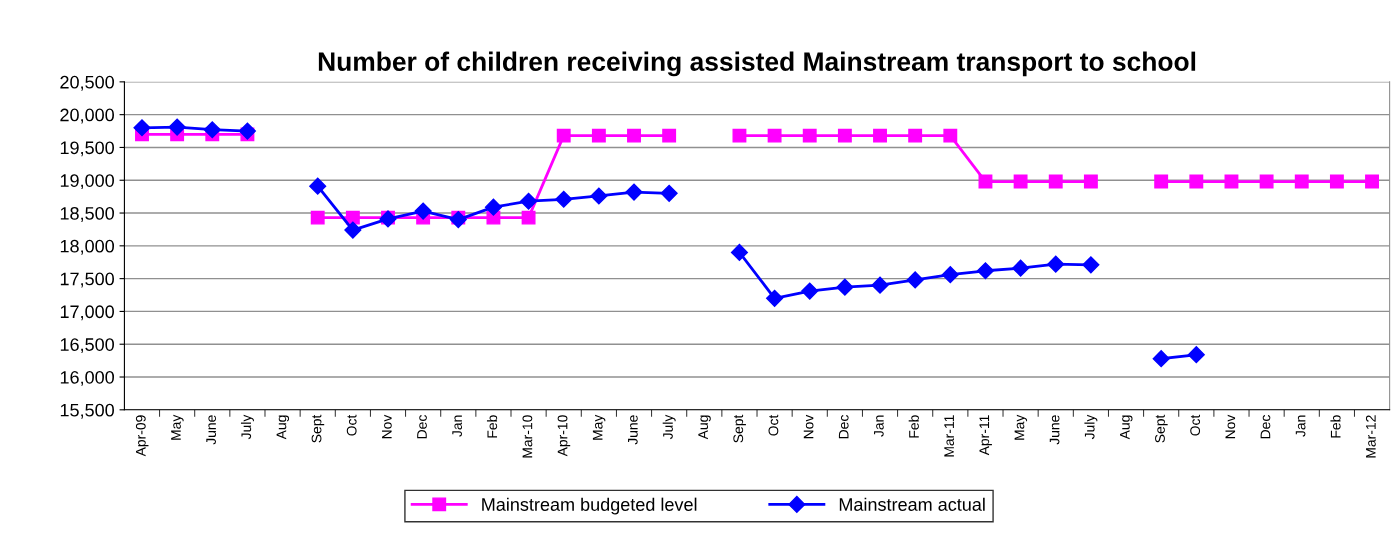 Image resolution: width=1398 pixels, height=535 pixels. Describe the element at coordinates (142, 436) in the screenshot. I see `x-tick-label: Apr-09` at that location.